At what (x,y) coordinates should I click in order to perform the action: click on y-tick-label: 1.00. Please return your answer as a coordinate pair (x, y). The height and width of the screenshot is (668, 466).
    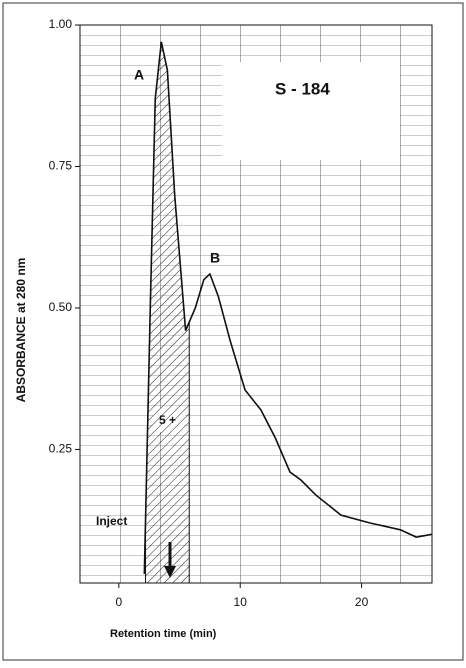
    Looking at the image, I should click on (61, 24).